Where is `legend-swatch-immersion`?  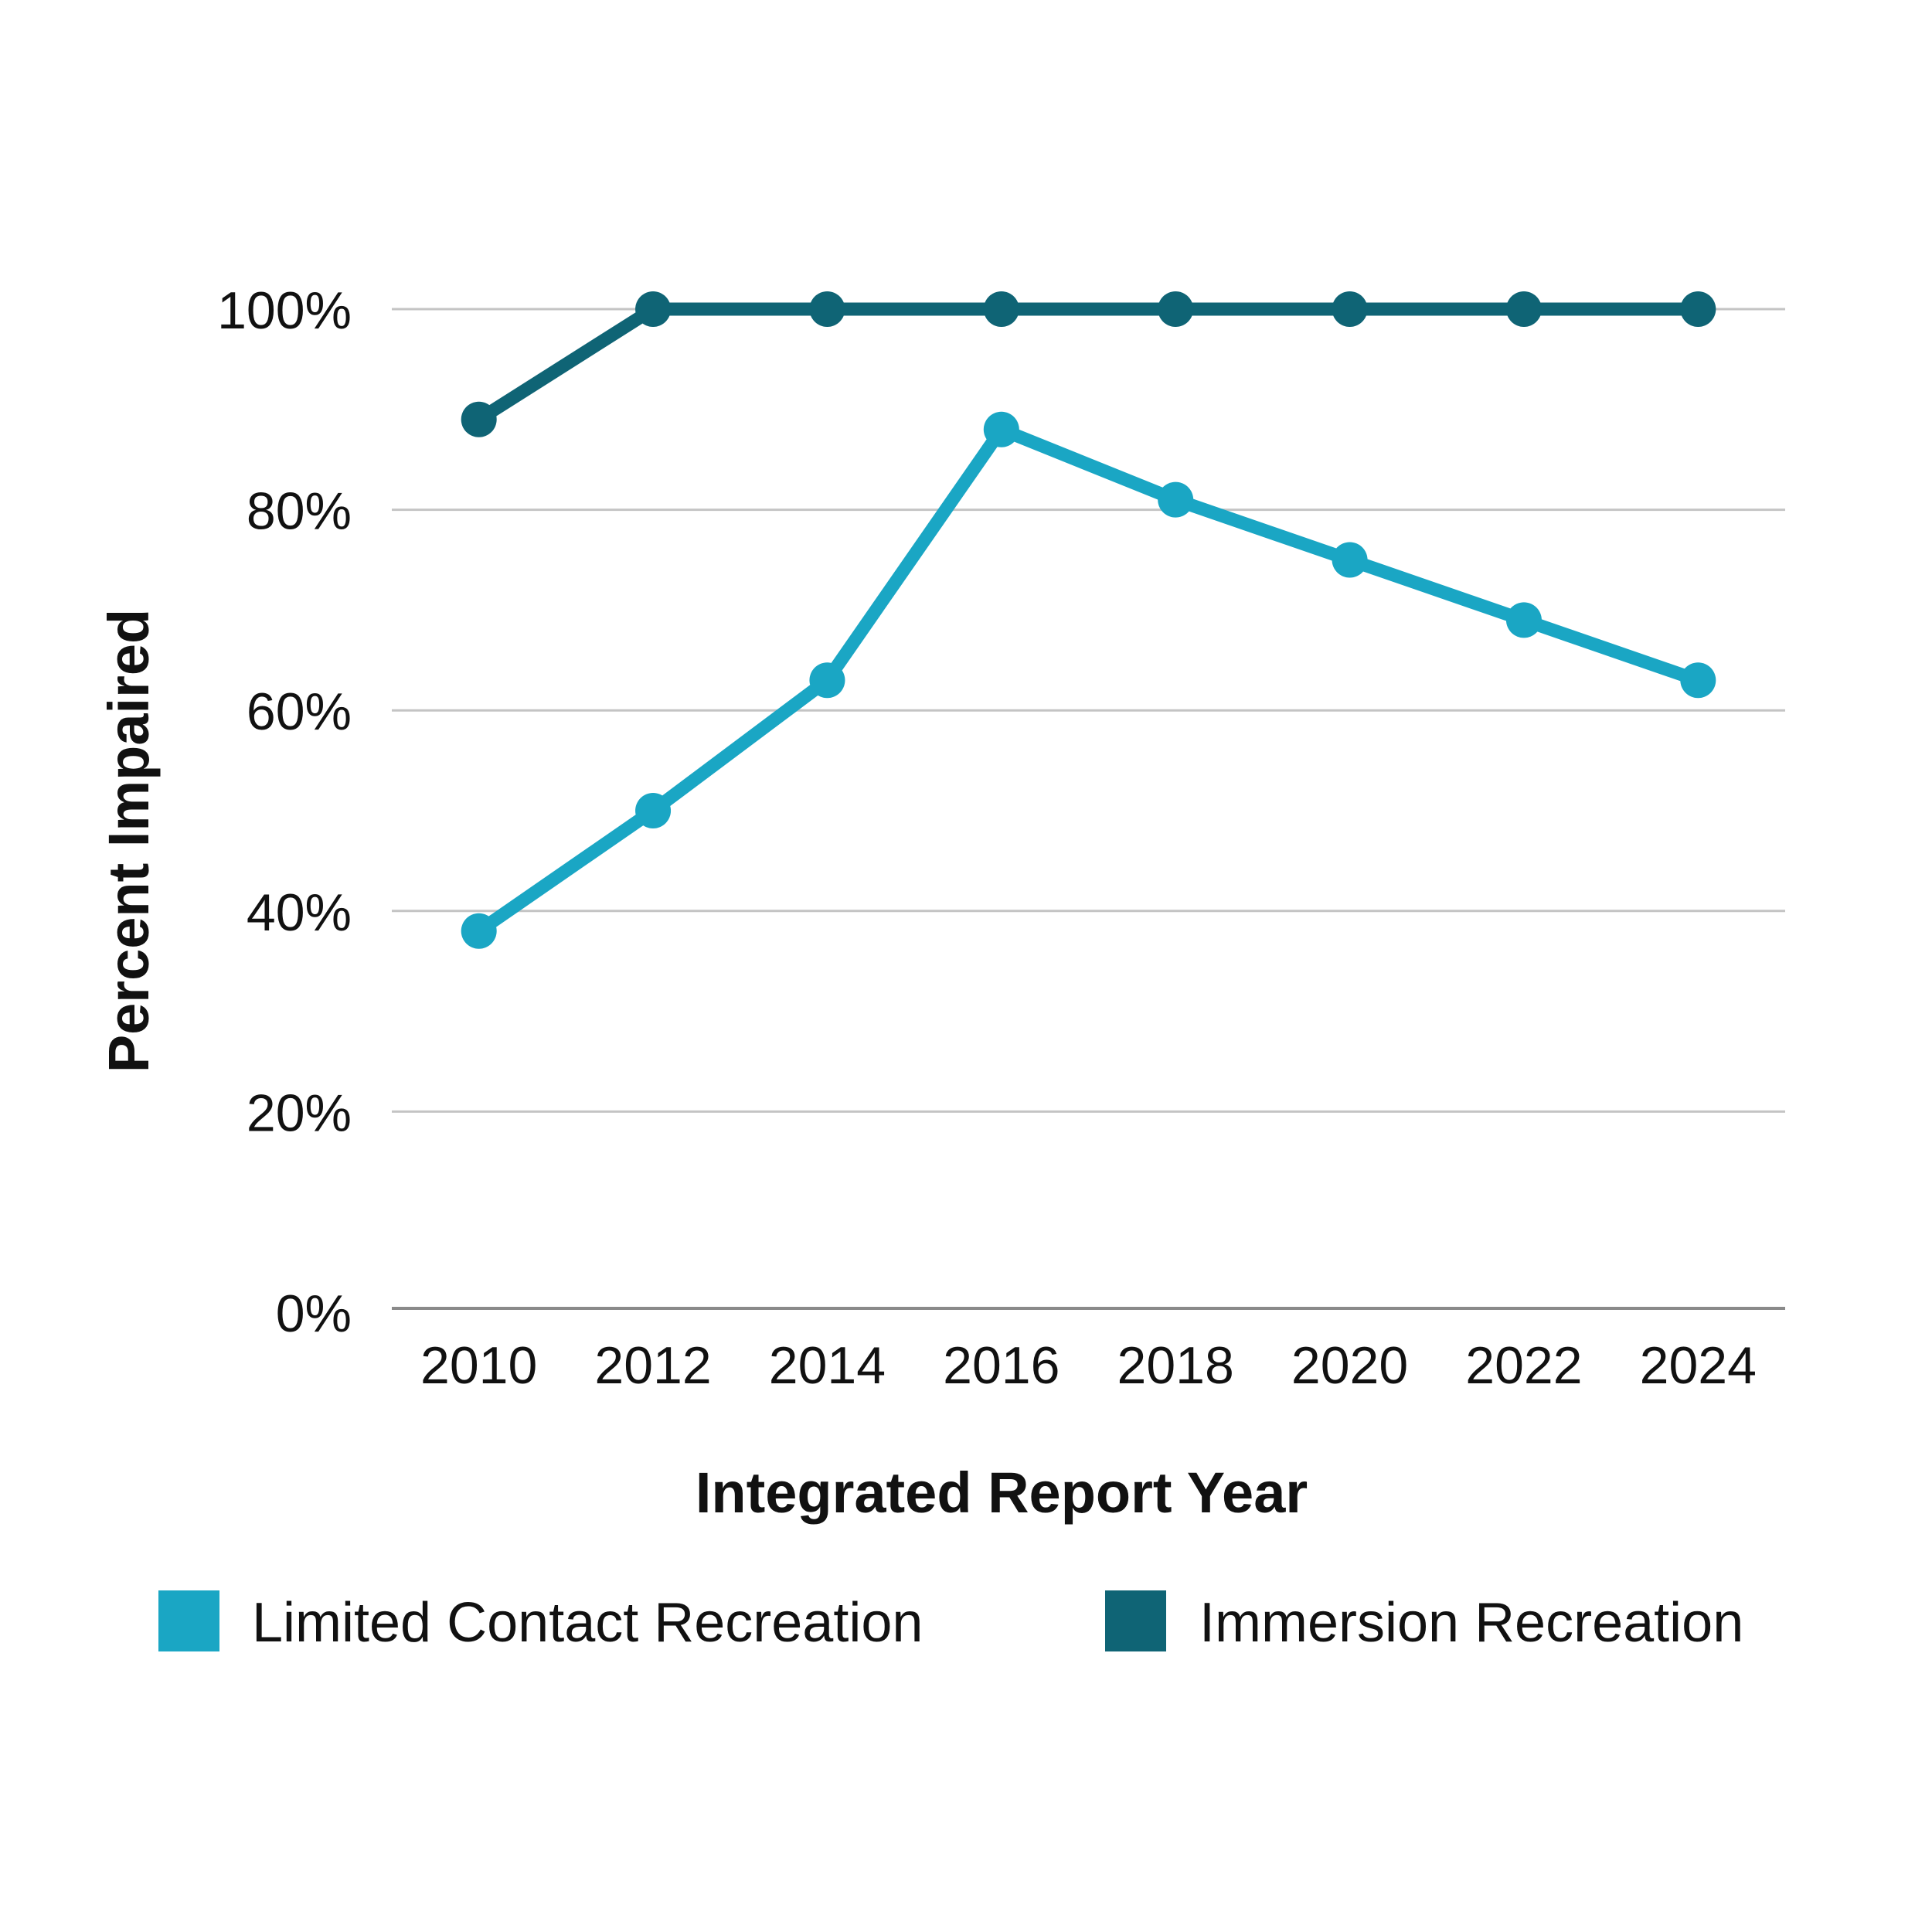 legend-swatch-immersion is located at coordinates (1135, 1621).